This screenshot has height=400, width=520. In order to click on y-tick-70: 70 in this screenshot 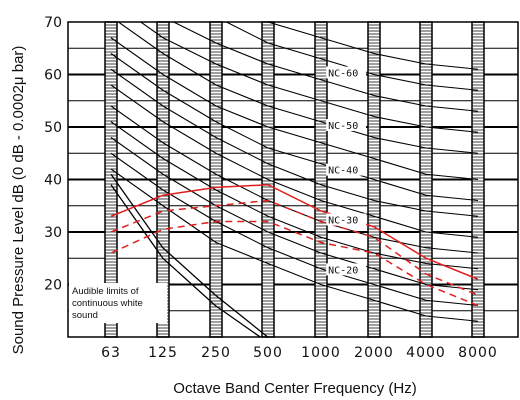, I will do `click(53, 23)`.